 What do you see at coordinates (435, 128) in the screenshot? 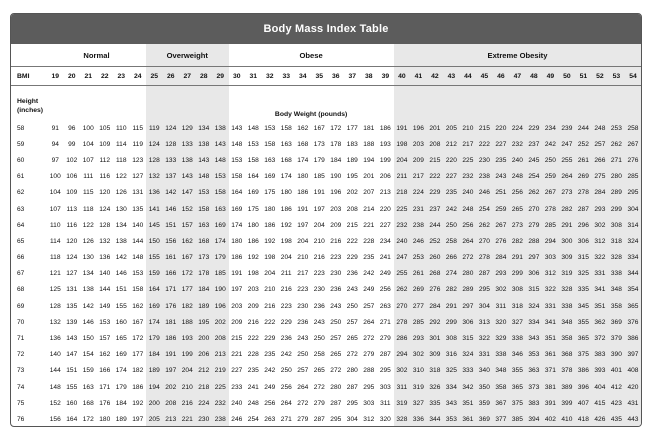
I see `weight-cell: 201` at bounding box center [435, 128].